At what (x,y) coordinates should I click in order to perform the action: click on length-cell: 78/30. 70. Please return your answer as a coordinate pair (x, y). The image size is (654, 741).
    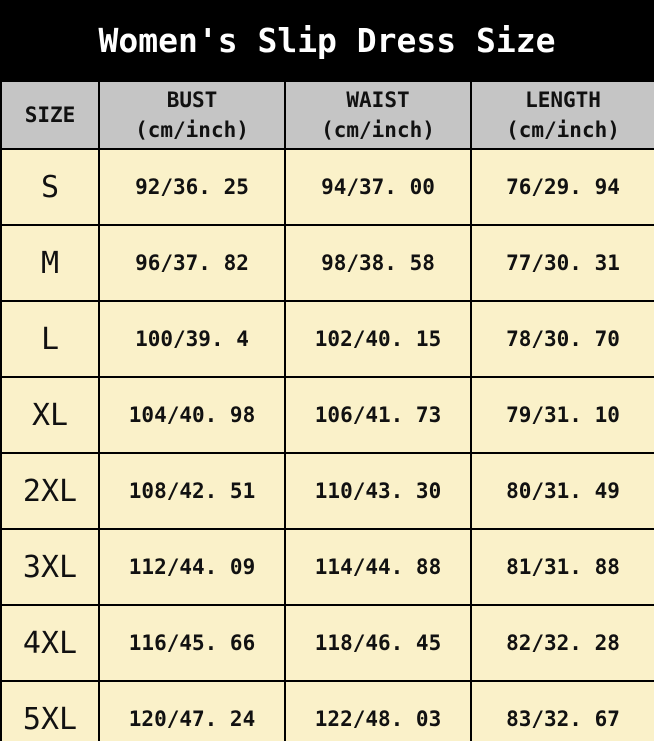
    Looking at the image, I should click on (562, 339).